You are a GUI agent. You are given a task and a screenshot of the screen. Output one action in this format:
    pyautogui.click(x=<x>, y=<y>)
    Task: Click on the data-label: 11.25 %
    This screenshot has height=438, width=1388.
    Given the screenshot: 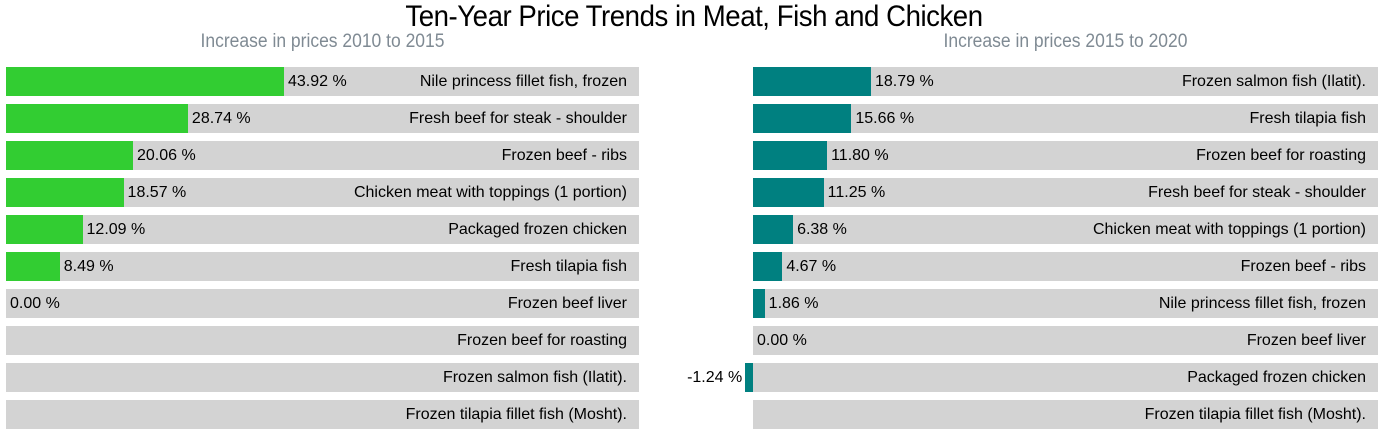 What is the action you would take?
    pyautogui.click(x=856, y=192)
    